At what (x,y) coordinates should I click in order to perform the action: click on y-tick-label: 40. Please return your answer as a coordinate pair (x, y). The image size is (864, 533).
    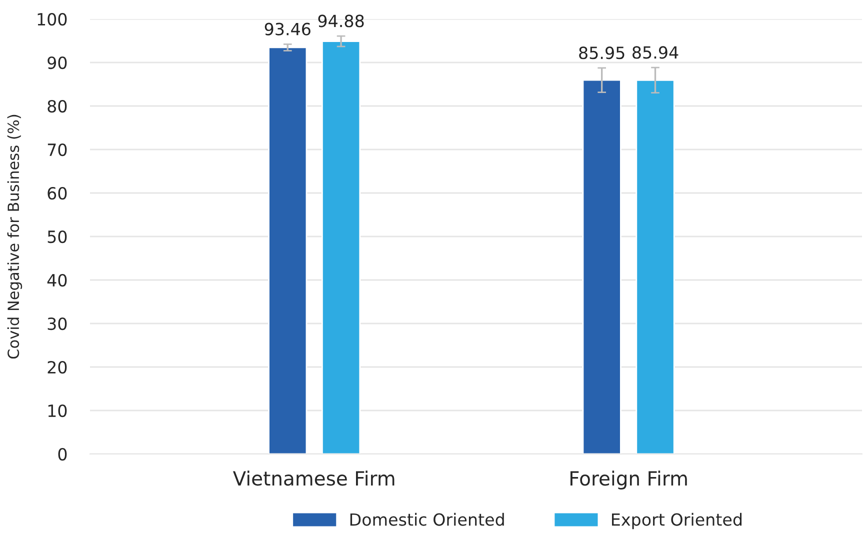
    Looking at the image, I should click on (57, 280).